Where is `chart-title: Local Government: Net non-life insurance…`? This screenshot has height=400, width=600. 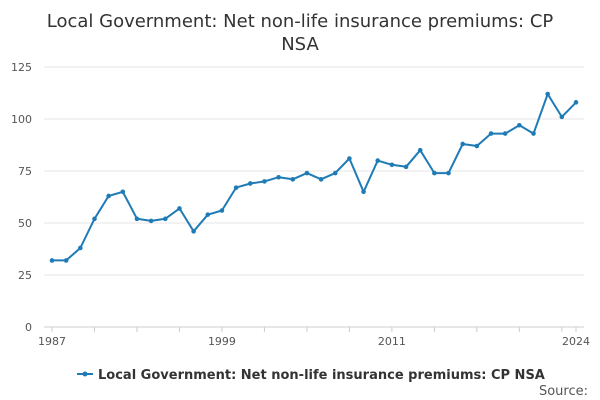 chart-title: Local Government: Net non-life insurance… is located at coordinates (300, 33).